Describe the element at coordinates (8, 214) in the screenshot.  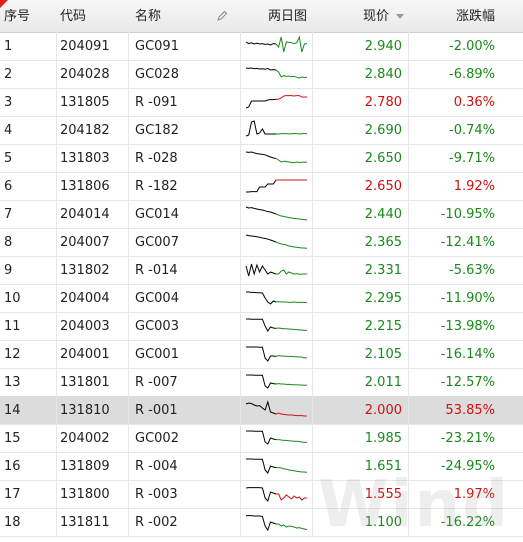
I see `row-index: 7` at that location.